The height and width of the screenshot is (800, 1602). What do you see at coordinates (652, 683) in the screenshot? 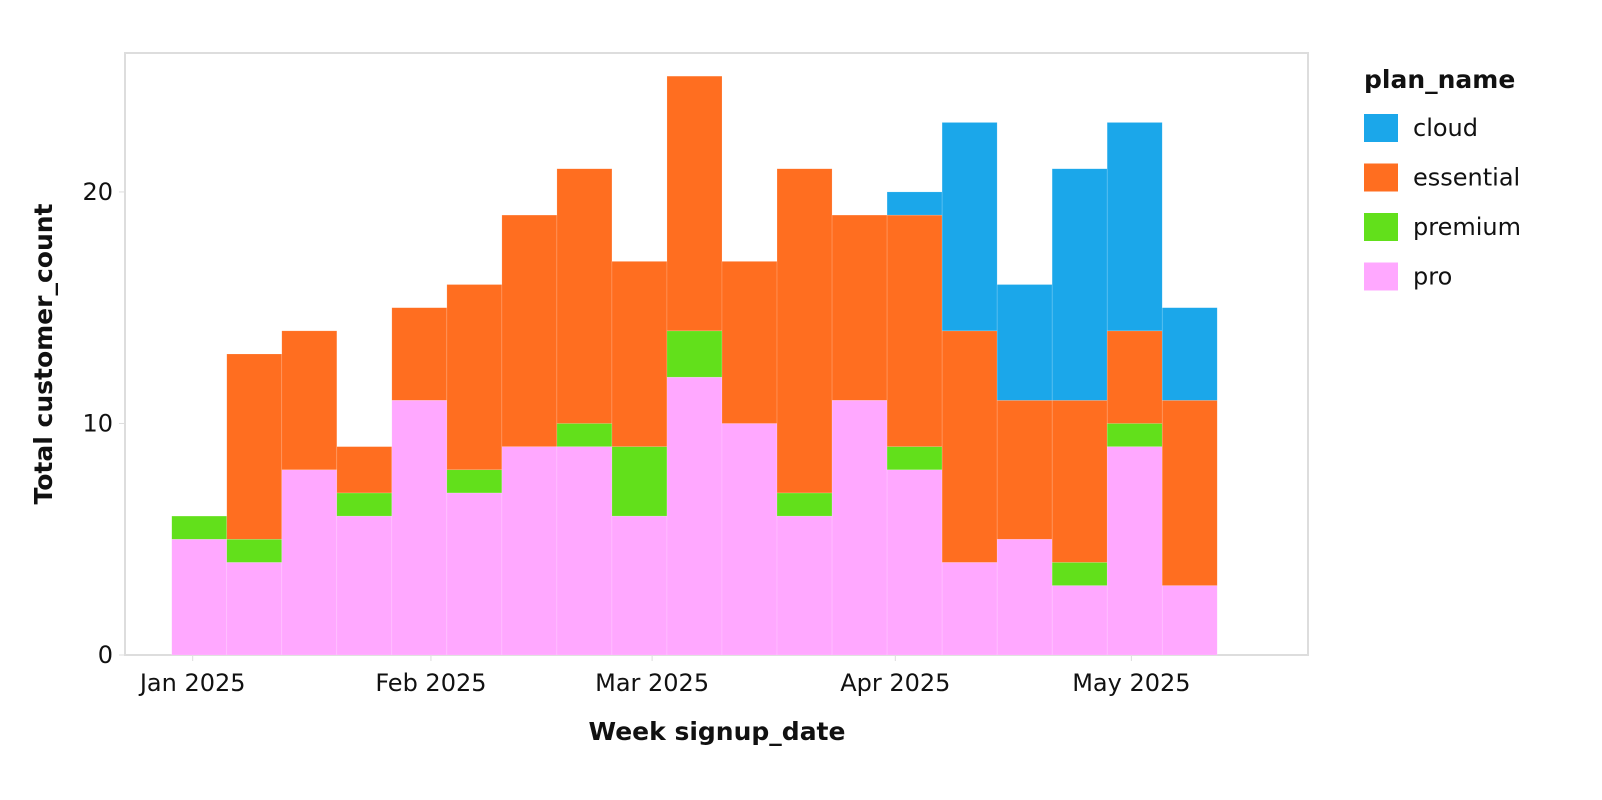
I see `x-tick-label: Mar 2025` at bounding box center [652, 683].